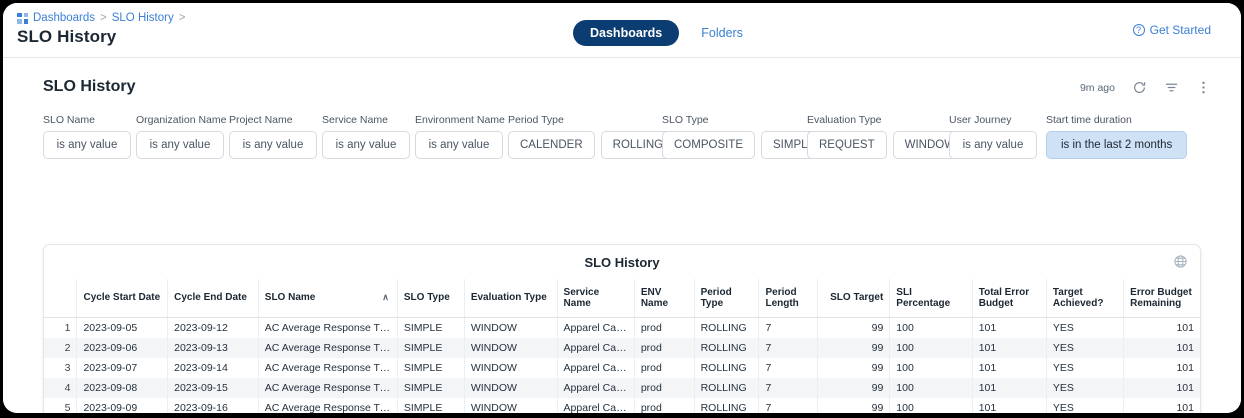 Image resolution: width=1244 pixels, height=418 pixels. I want to click on cell-slo_target: 99, so click(853, 387).